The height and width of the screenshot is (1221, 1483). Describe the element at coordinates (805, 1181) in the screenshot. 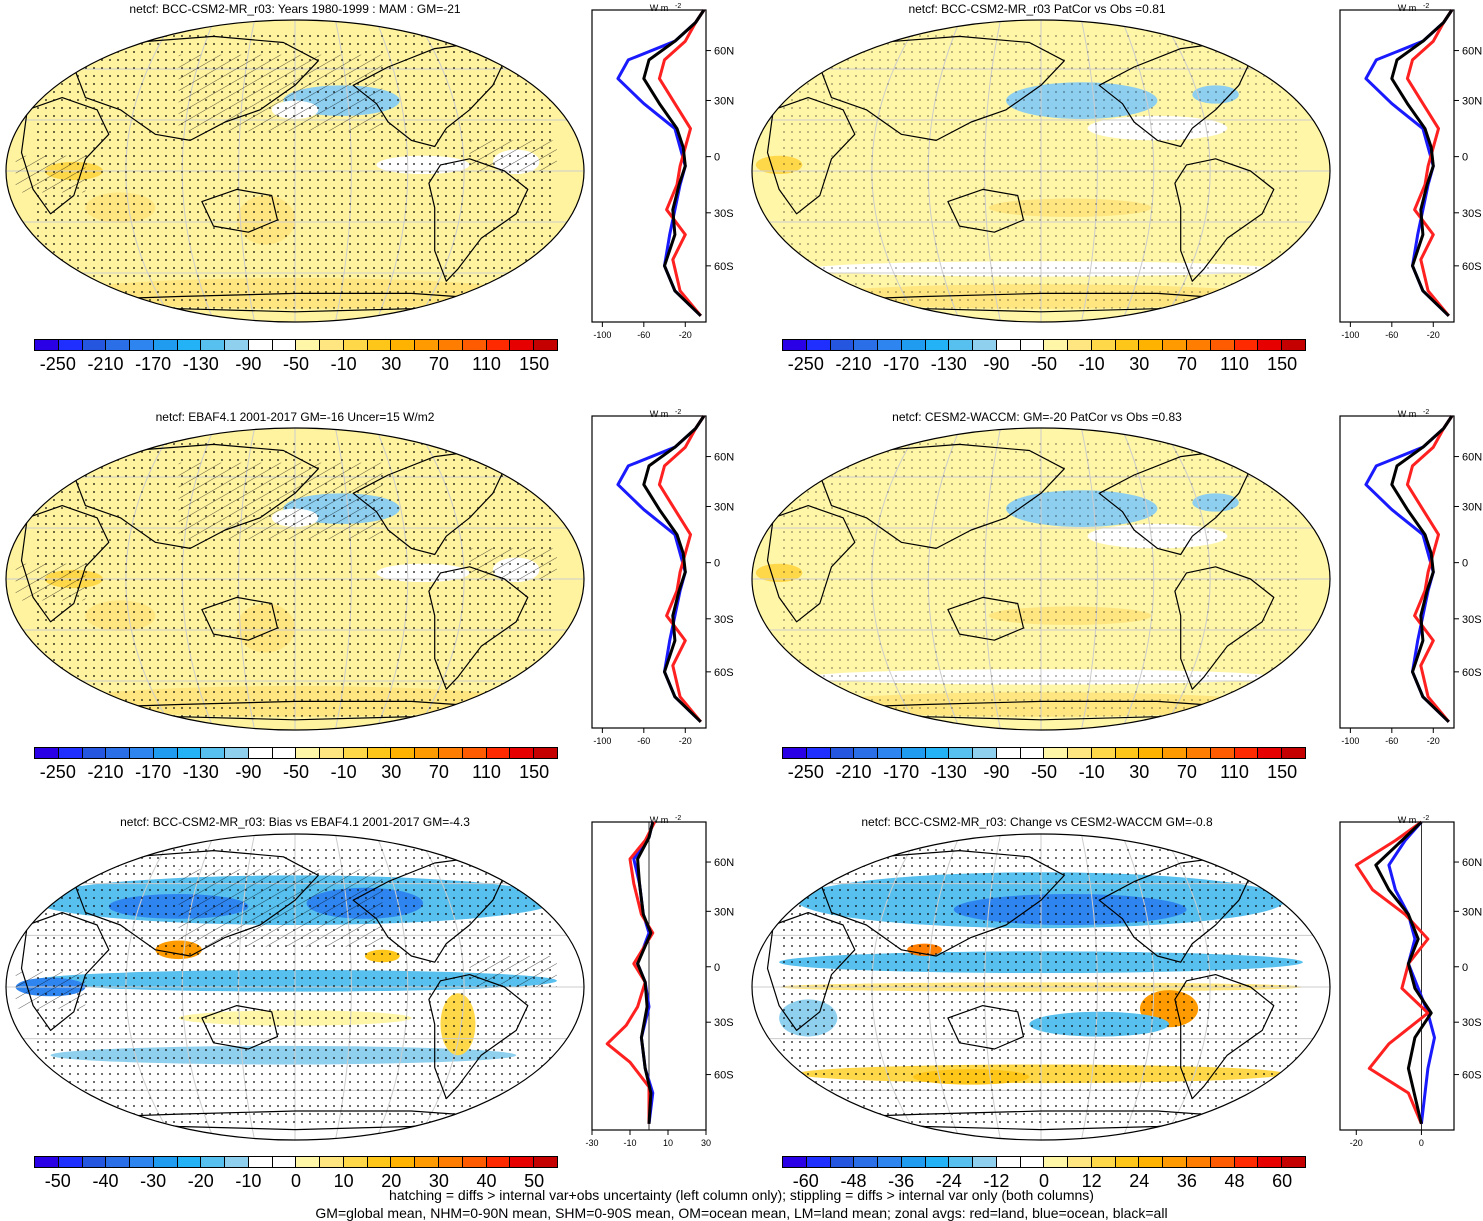

I see `colorbar-tick-label: -60` at that location.